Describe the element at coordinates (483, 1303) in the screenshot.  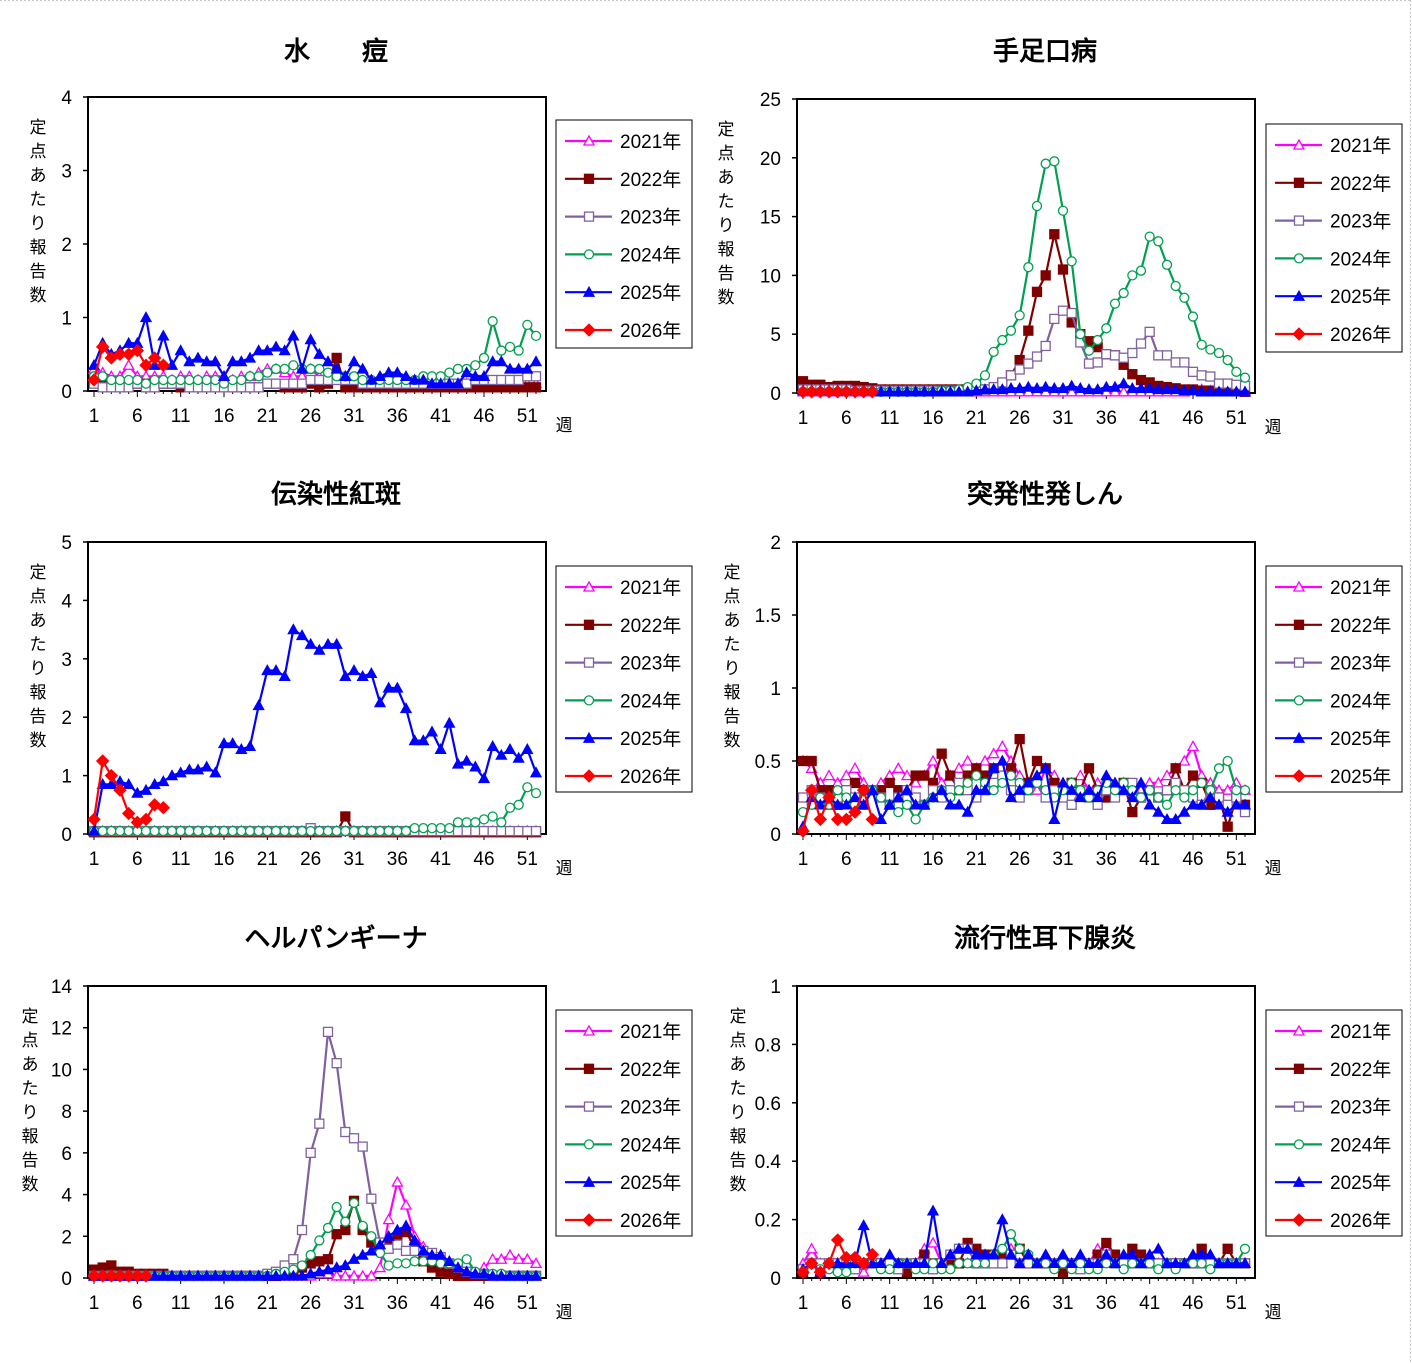
I see `x-tick-label: 46` at that location.